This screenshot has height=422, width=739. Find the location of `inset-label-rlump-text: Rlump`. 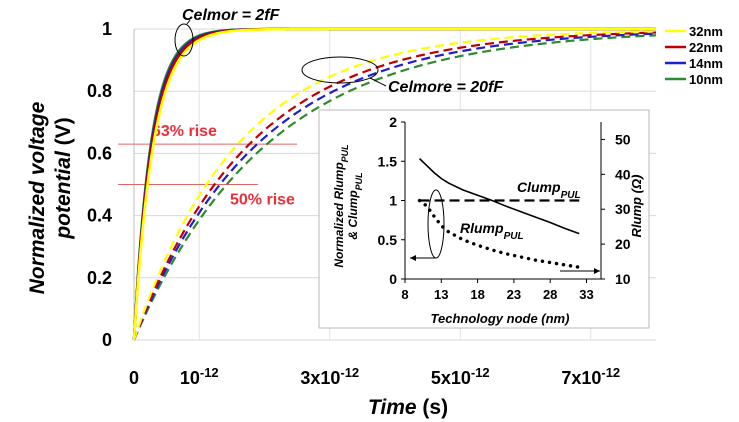

inset-label-rlump-text: Rlump is located at coordinates (482, 228).